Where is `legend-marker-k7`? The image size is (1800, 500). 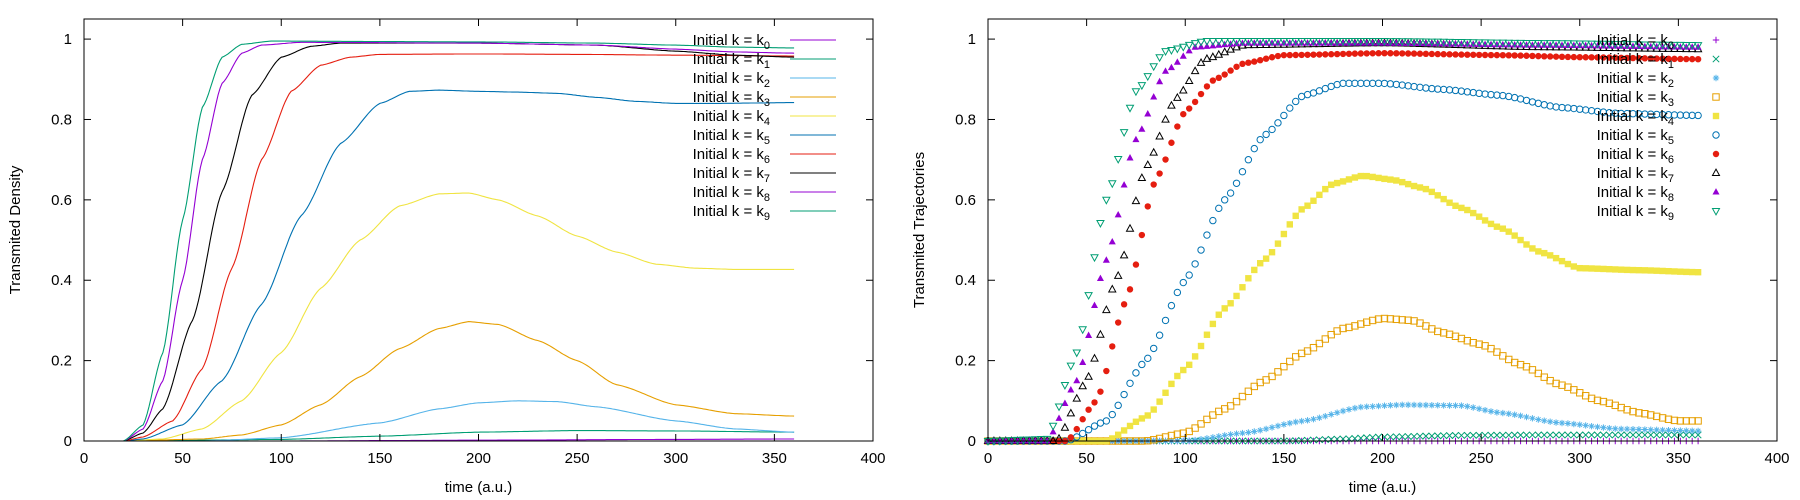
legend-marker-k7 is located at coordinates (1716, 172).